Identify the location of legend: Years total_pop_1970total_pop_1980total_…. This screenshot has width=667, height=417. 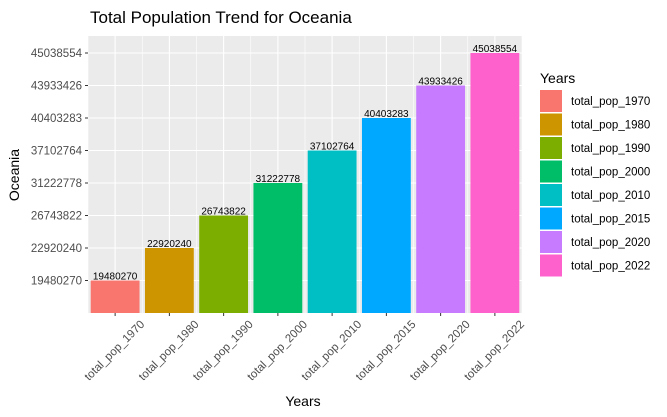
(595, 173).